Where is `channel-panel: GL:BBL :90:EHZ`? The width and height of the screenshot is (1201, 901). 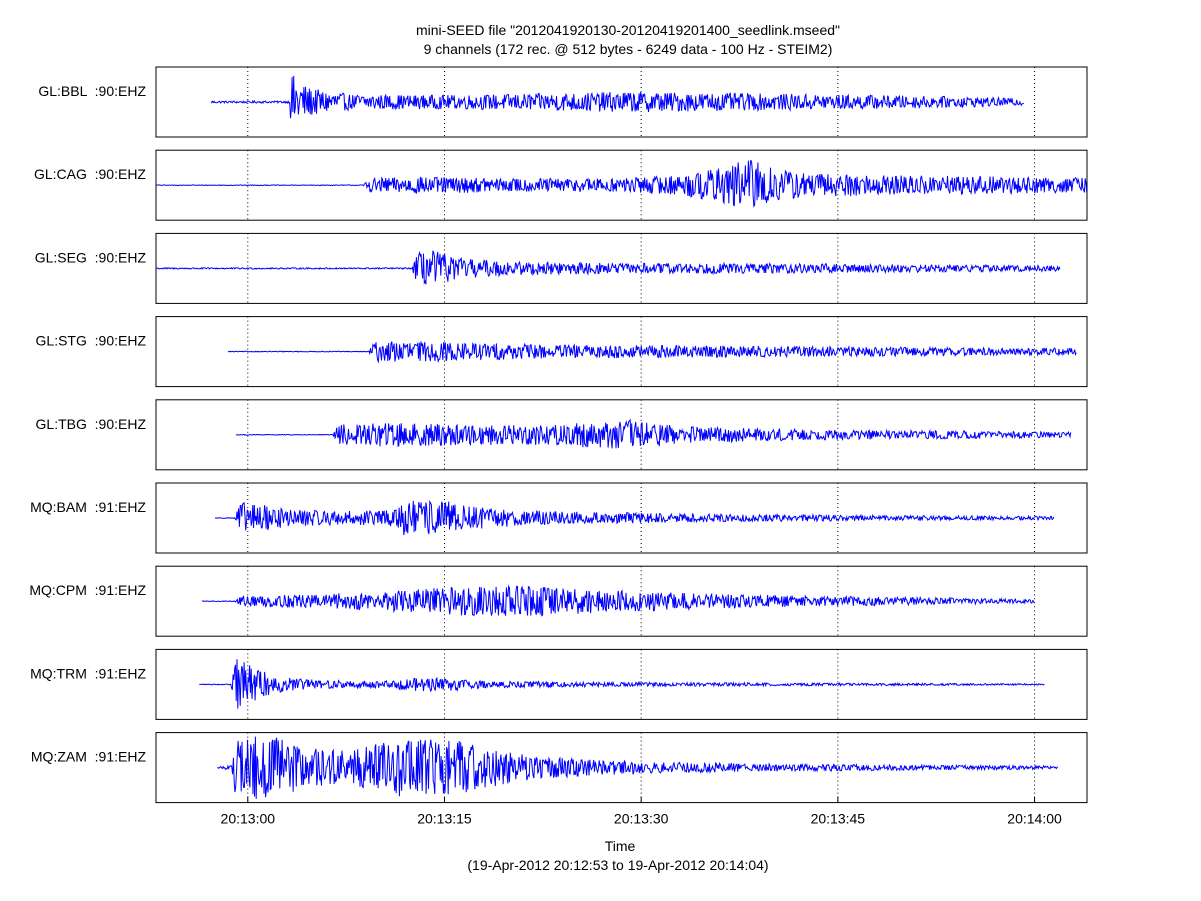
channel-panel: GL:BBL :90:EHZ is located at coordinates (563, 102).